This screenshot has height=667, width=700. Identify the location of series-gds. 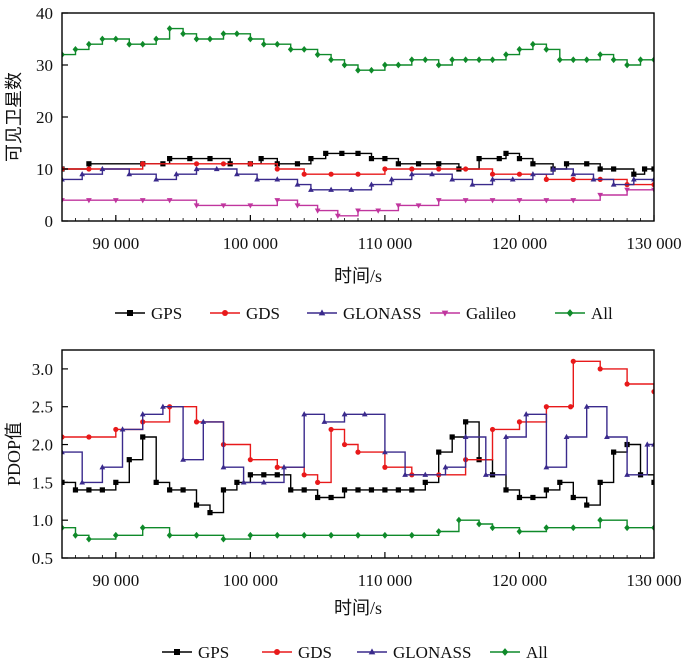
(358, 174).